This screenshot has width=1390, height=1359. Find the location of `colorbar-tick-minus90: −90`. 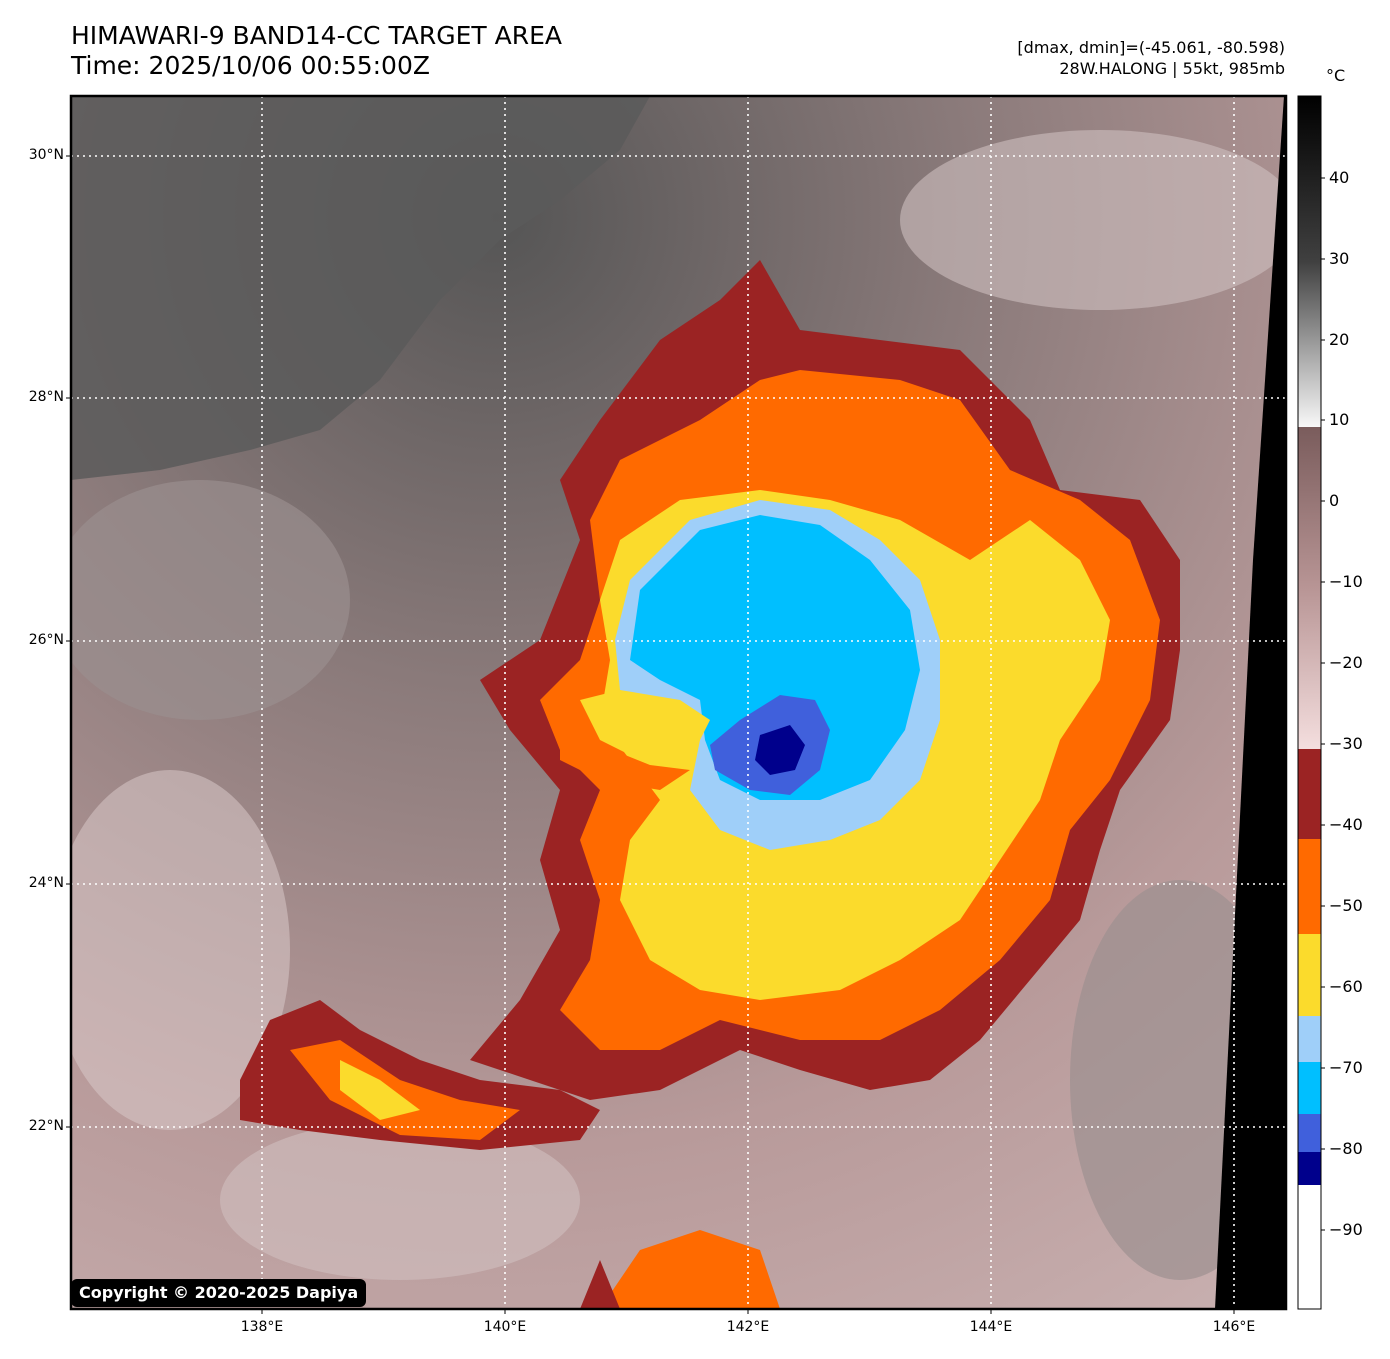

colorbar-tick-minus90: −90 is located at coordinates (1346, 1229).